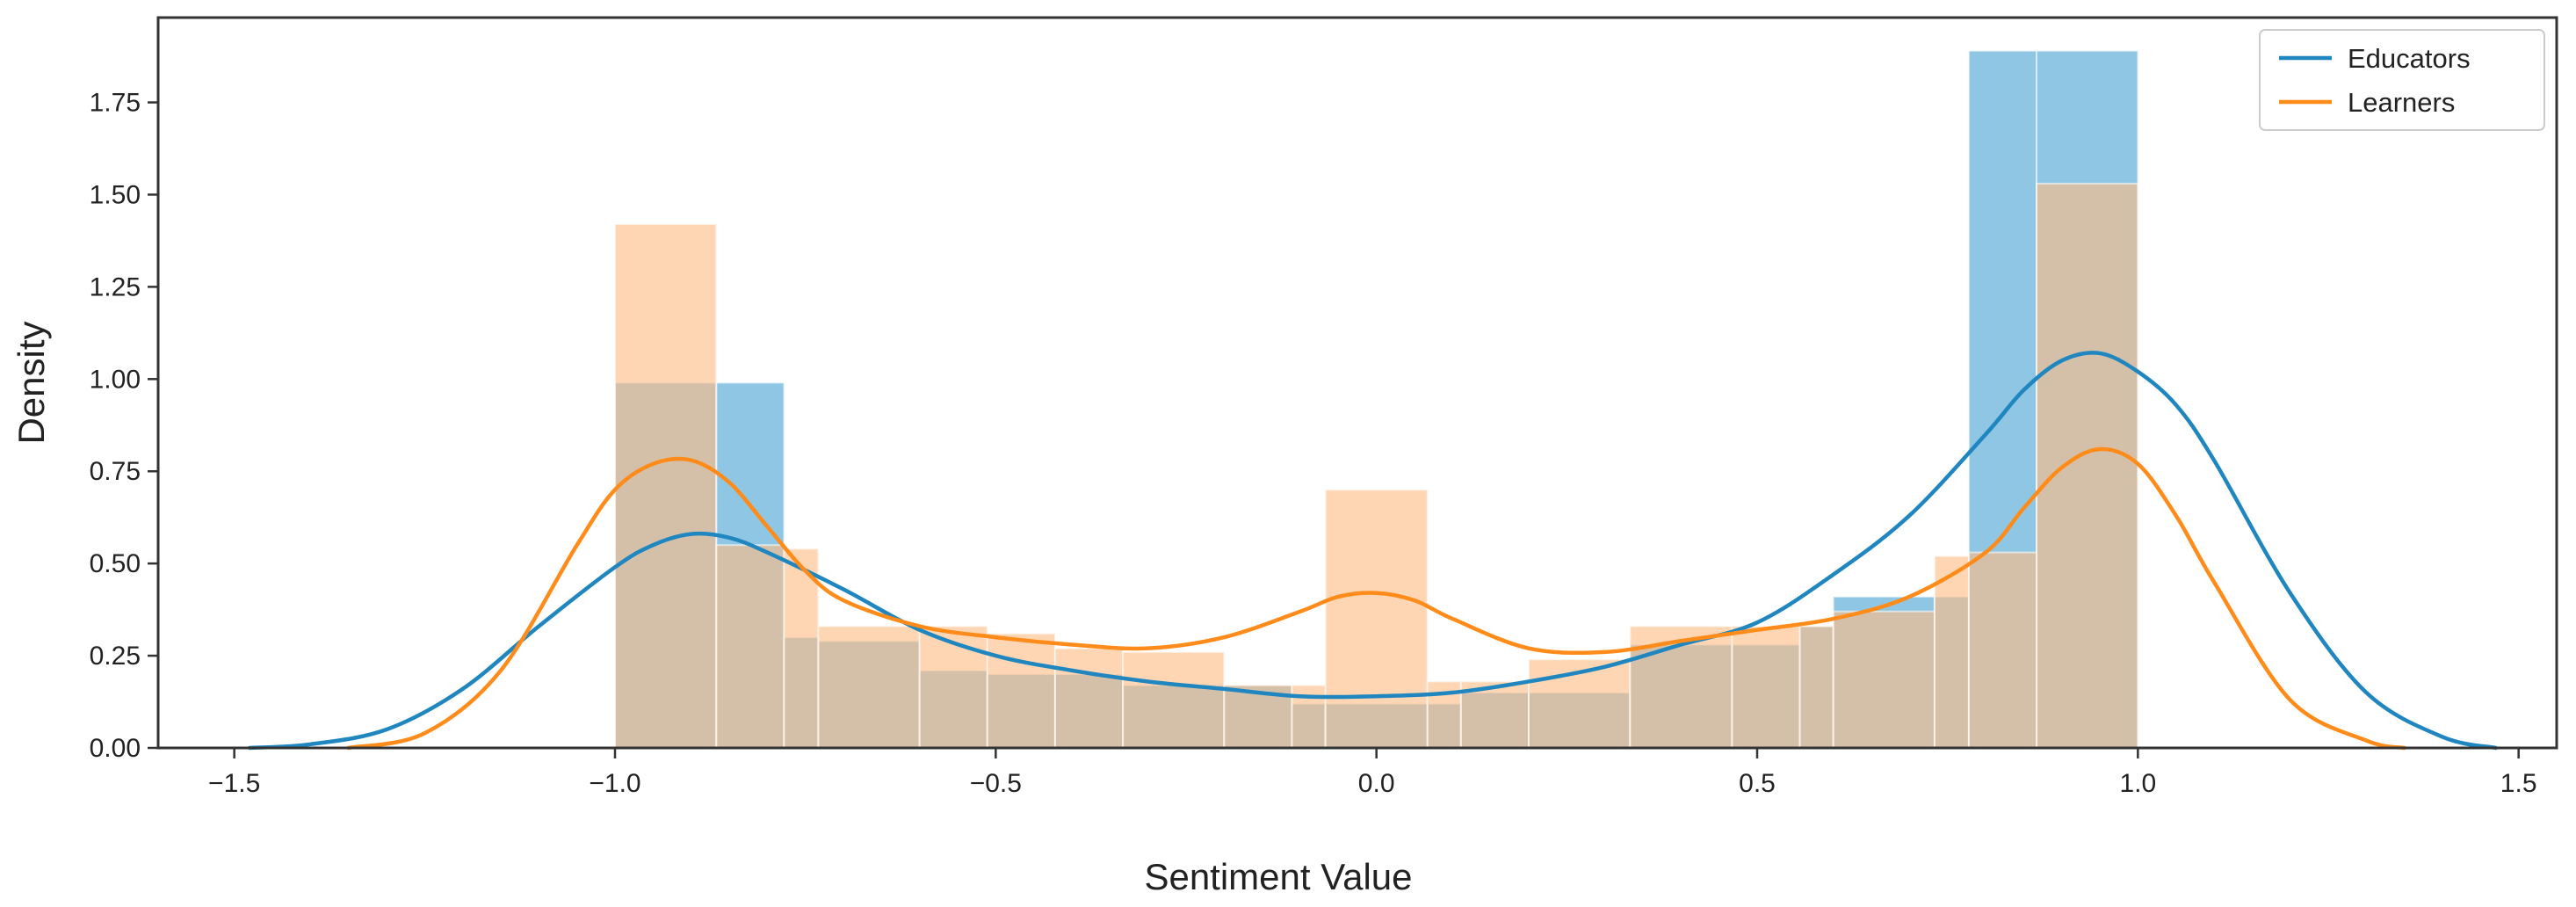 This screenshot has width=2576, height=907. What do you see at coordinates (115, 656) in the screenshot?
I see `y-tick-label: 0.25` at bounding box center [115, 656].